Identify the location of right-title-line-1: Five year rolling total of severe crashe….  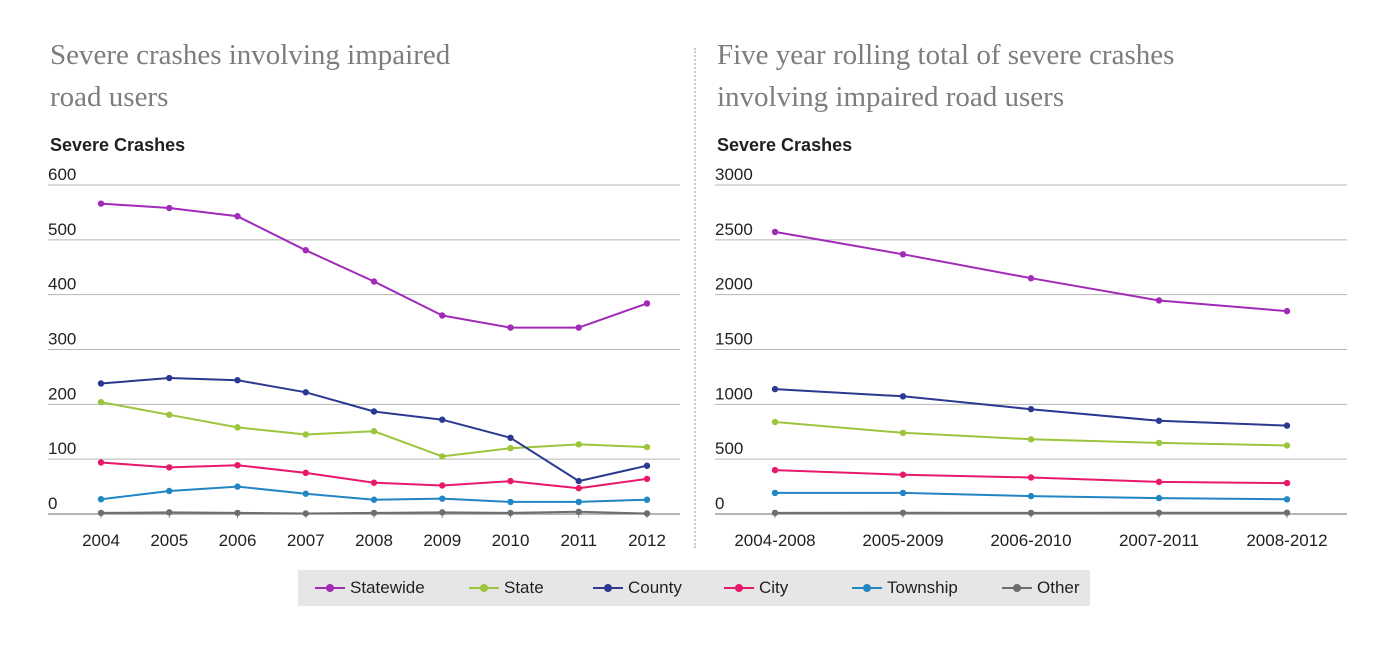
(946, 55).